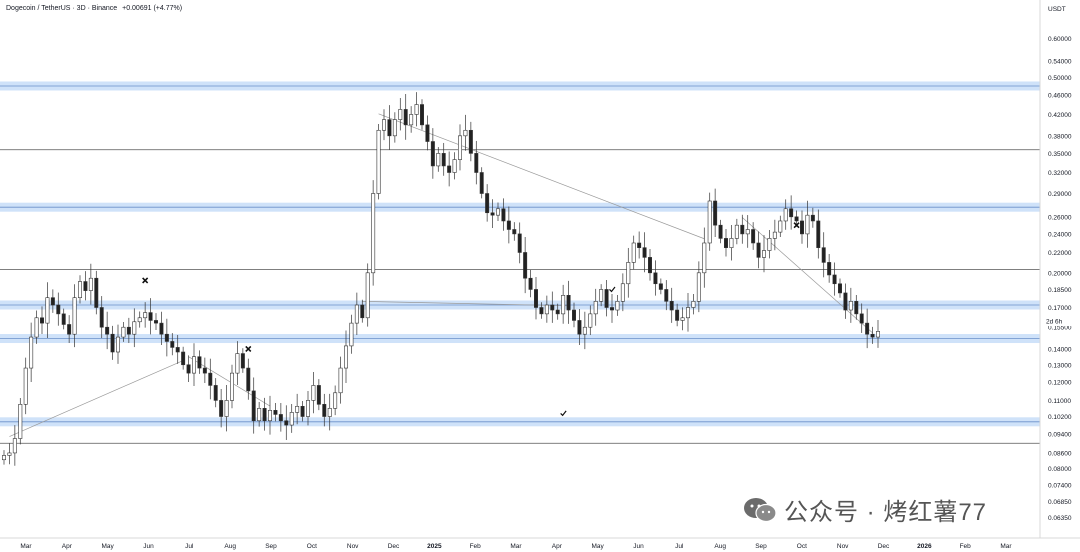 The image size is (1080, 552). Describe the element at coordinates (1060, 217) in the screenshot. I see `y-tick-label: 0.26000` at that location.